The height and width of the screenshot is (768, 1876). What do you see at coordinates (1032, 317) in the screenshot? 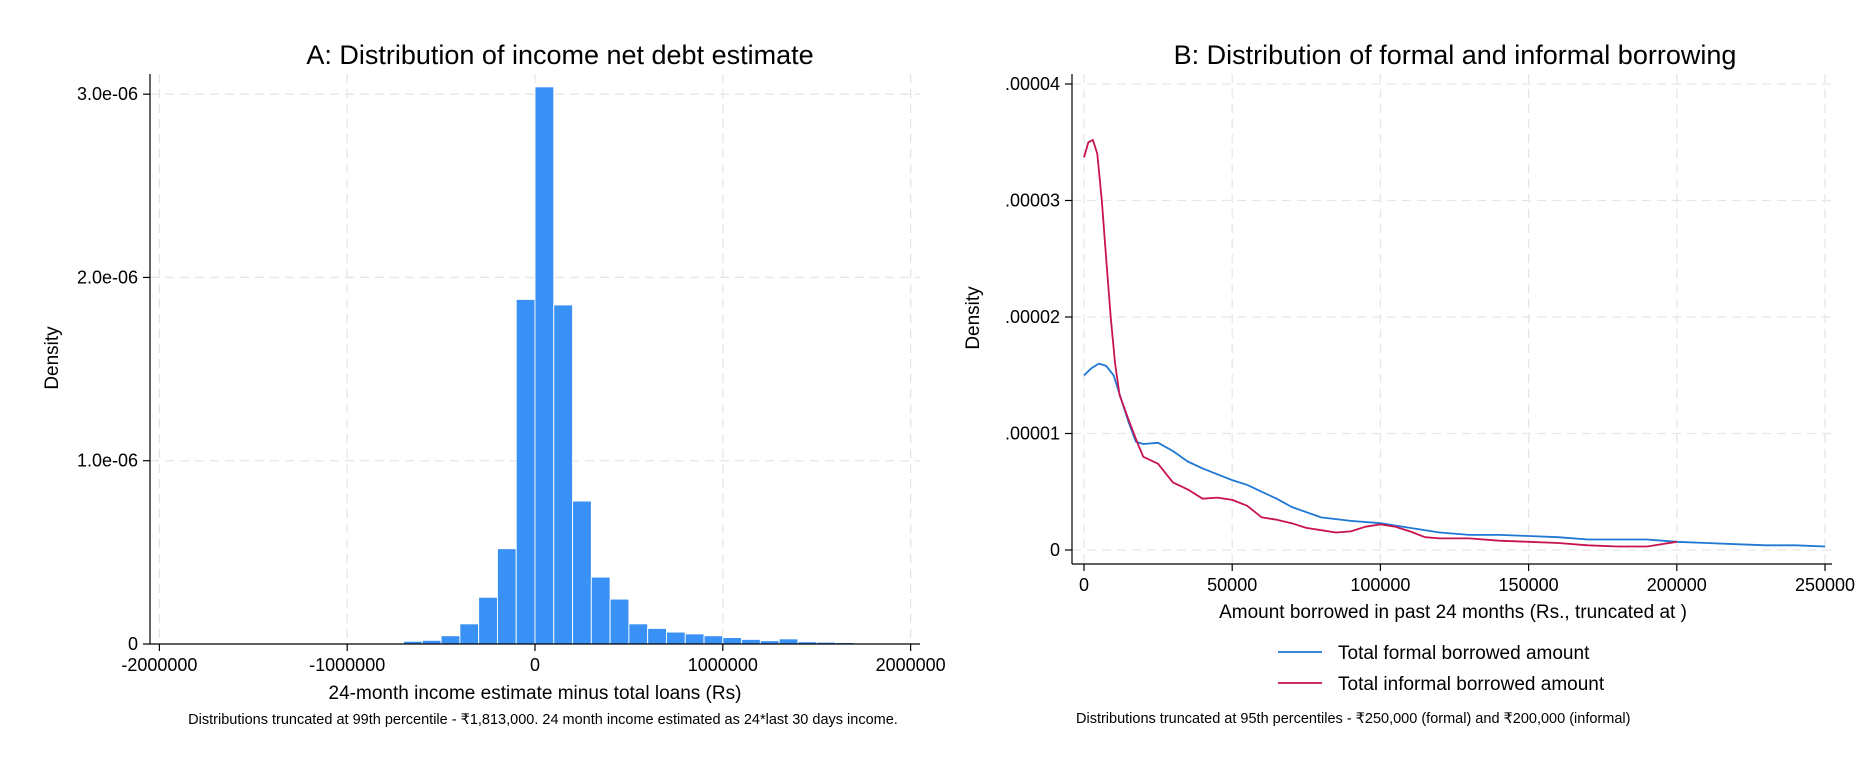
I see `y-tick-label: .00002` at bounding box center [1032, 317].